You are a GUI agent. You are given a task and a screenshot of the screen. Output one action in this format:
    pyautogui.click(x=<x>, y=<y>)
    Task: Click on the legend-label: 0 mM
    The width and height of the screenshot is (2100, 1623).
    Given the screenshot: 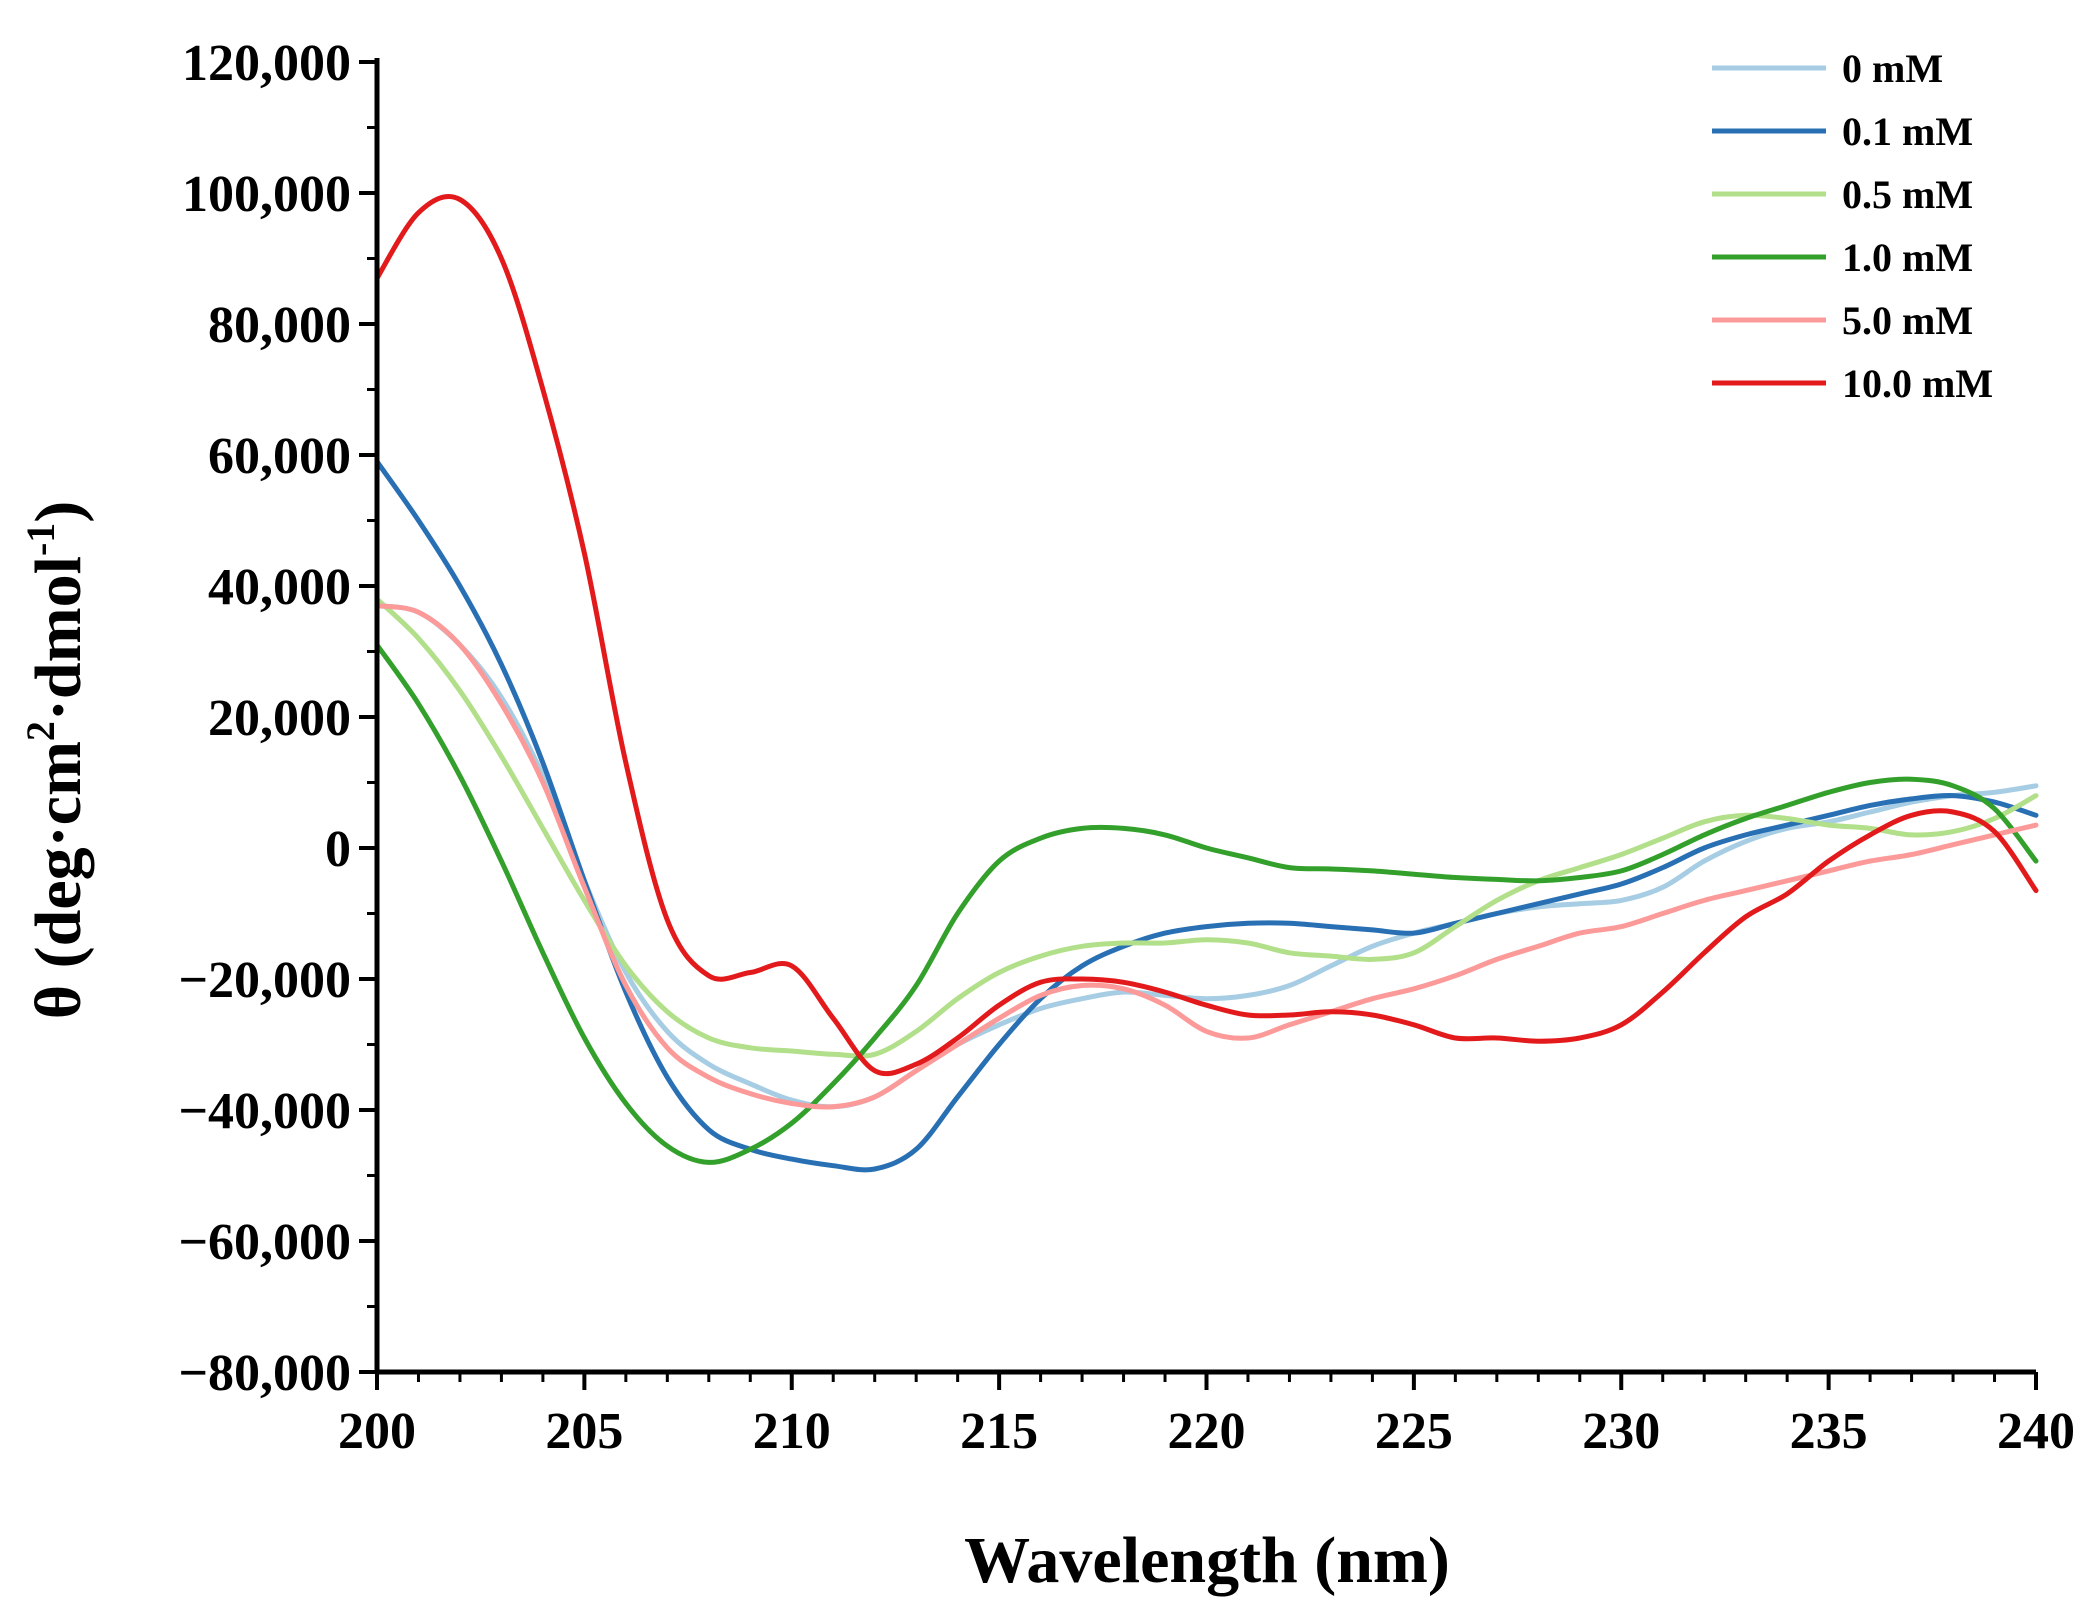 What is the action you would take?
    pyautogui.click(x=1892, y=68)
    